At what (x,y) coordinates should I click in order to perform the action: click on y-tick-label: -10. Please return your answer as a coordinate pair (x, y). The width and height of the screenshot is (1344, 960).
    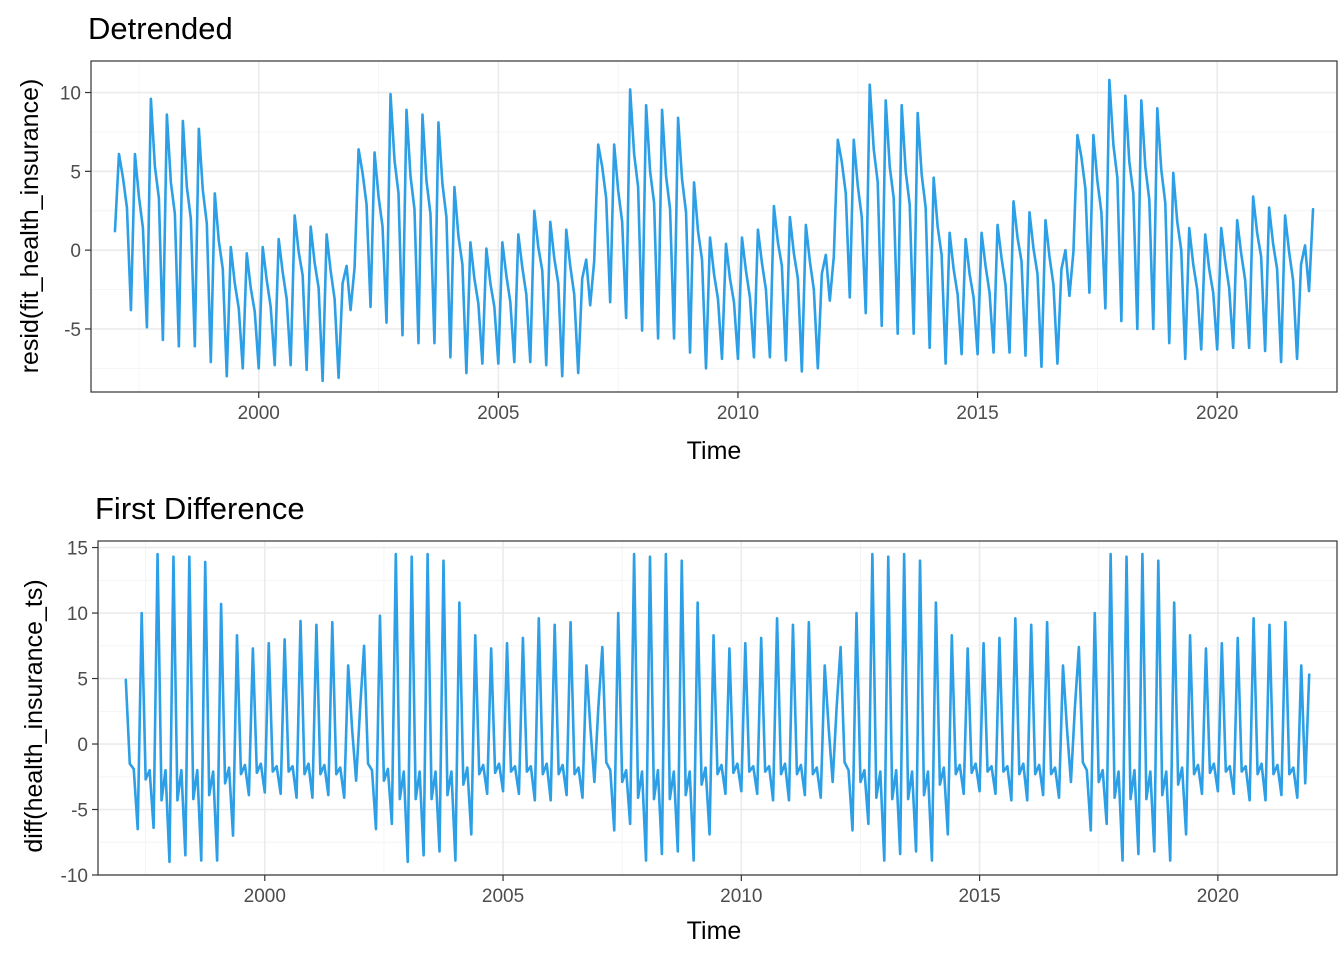
    Looking at the image, I should click on (74, 876).